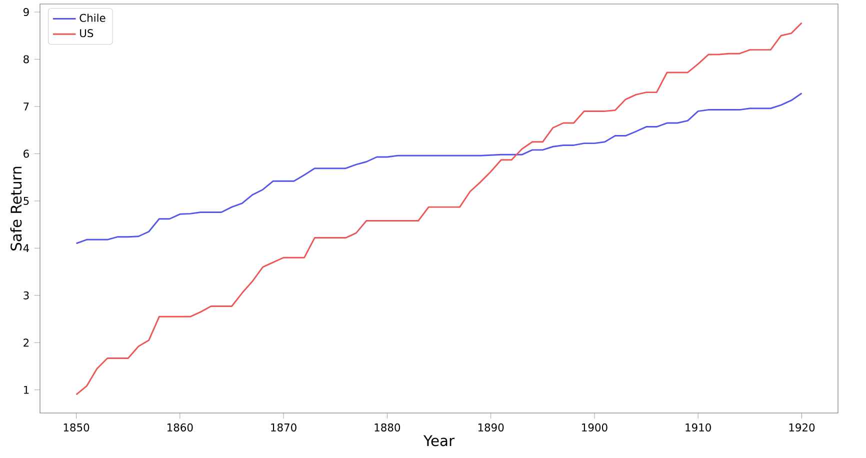 Image resolution: width=866 pixels, height=458 pixels. I want to click on y-tick-label: 2, so click(26, 342).